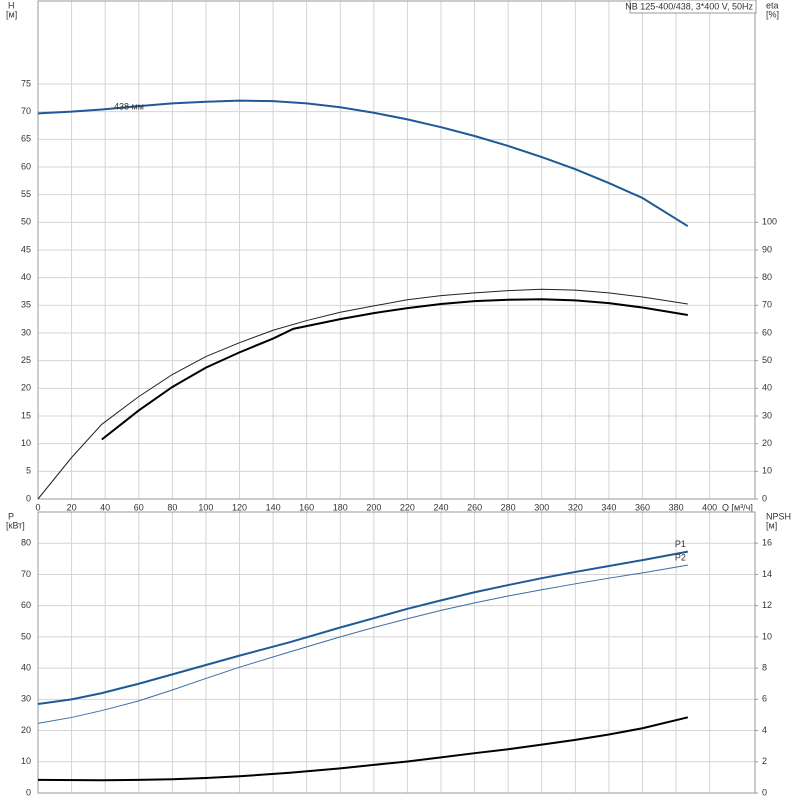 The height and width of the screenshot is (800, 800). I want to click on y-axis-unit: [кВт], so click(15, 525).